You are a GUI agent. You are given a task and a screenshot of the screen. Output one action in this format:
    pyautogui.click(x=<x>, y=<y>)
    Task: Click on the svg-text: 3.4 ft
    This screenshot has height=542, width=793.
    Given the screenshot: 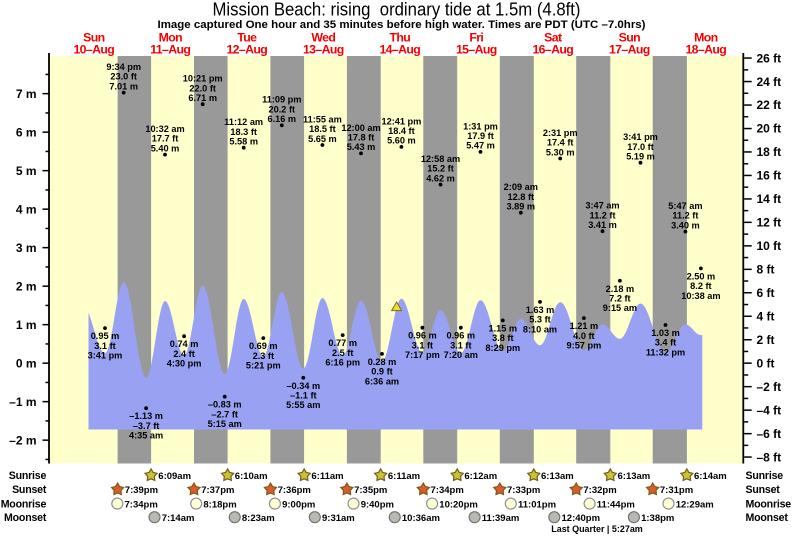 What is the action you would take?
    pyautogui.click(x=665, y=343)
    